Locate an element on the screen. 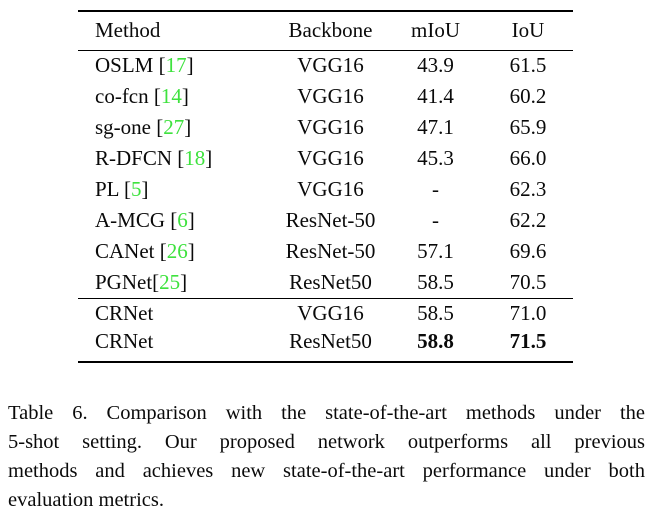 The image size is (650, 522). table-row: CRNet VGG16 58.5 71.0 is located at coordinates (325, 313).